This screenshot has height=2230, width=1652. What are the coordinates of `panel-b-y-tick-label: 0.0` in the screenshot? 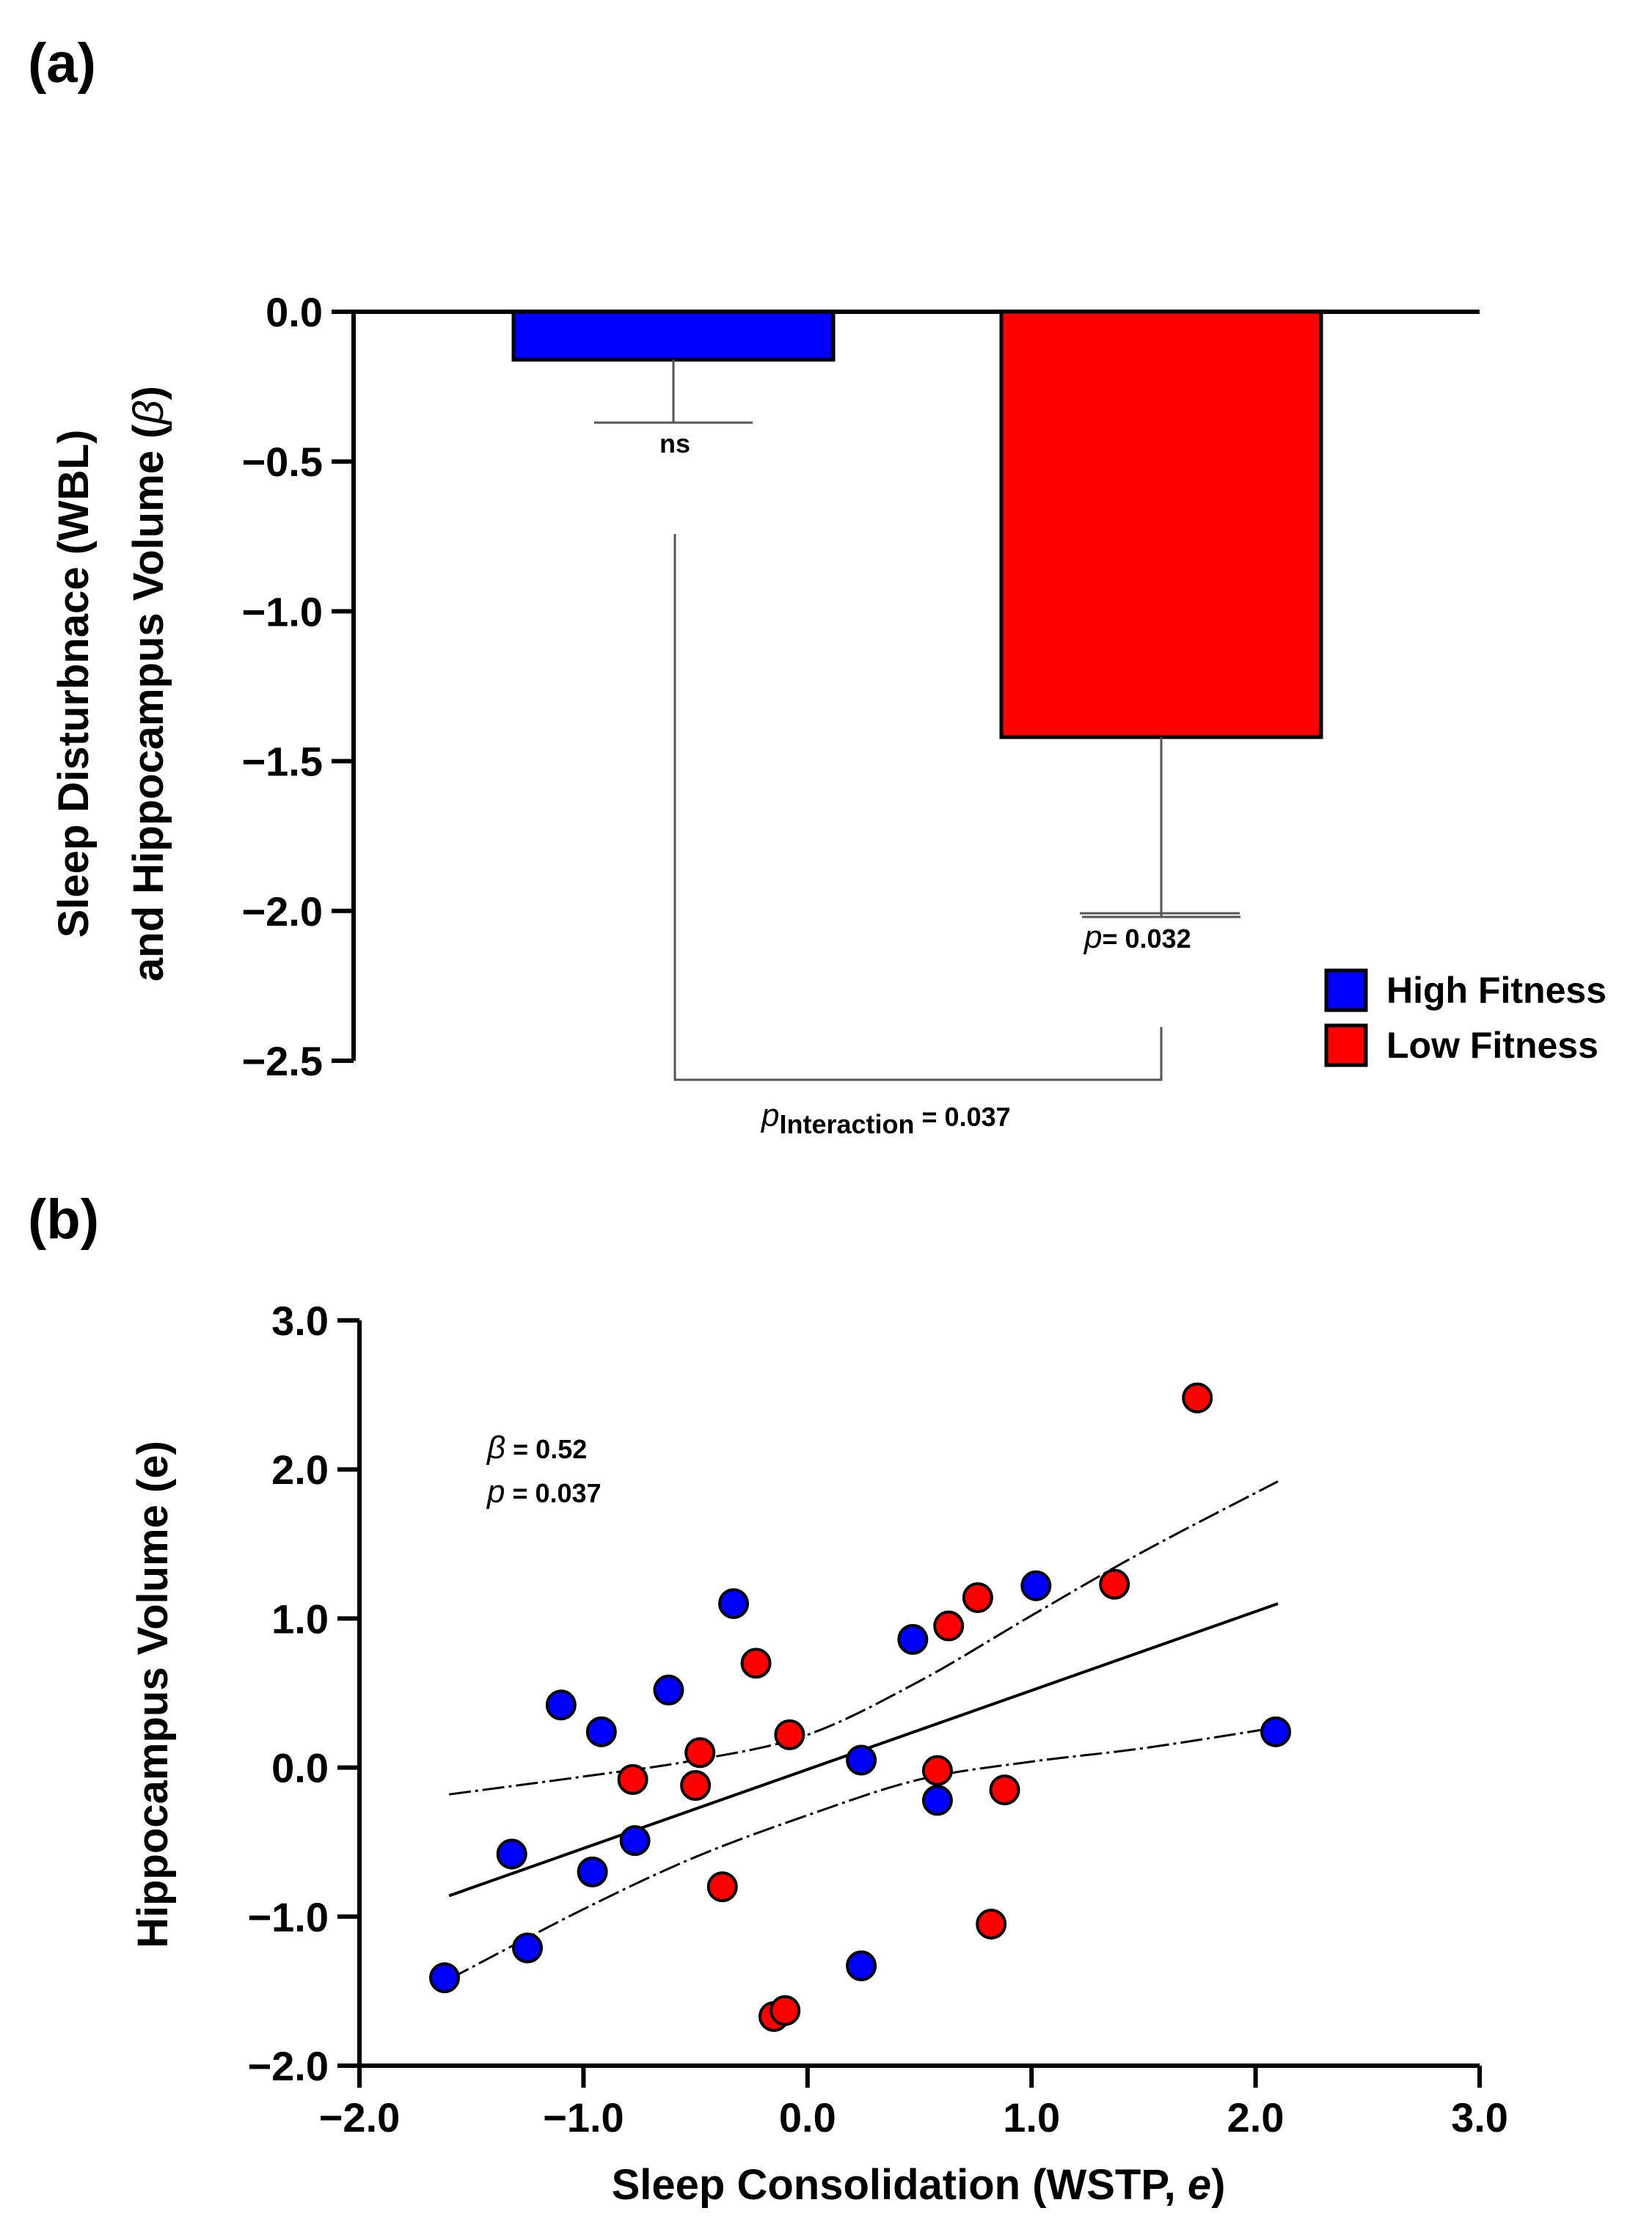 It's located at (300, 1768).